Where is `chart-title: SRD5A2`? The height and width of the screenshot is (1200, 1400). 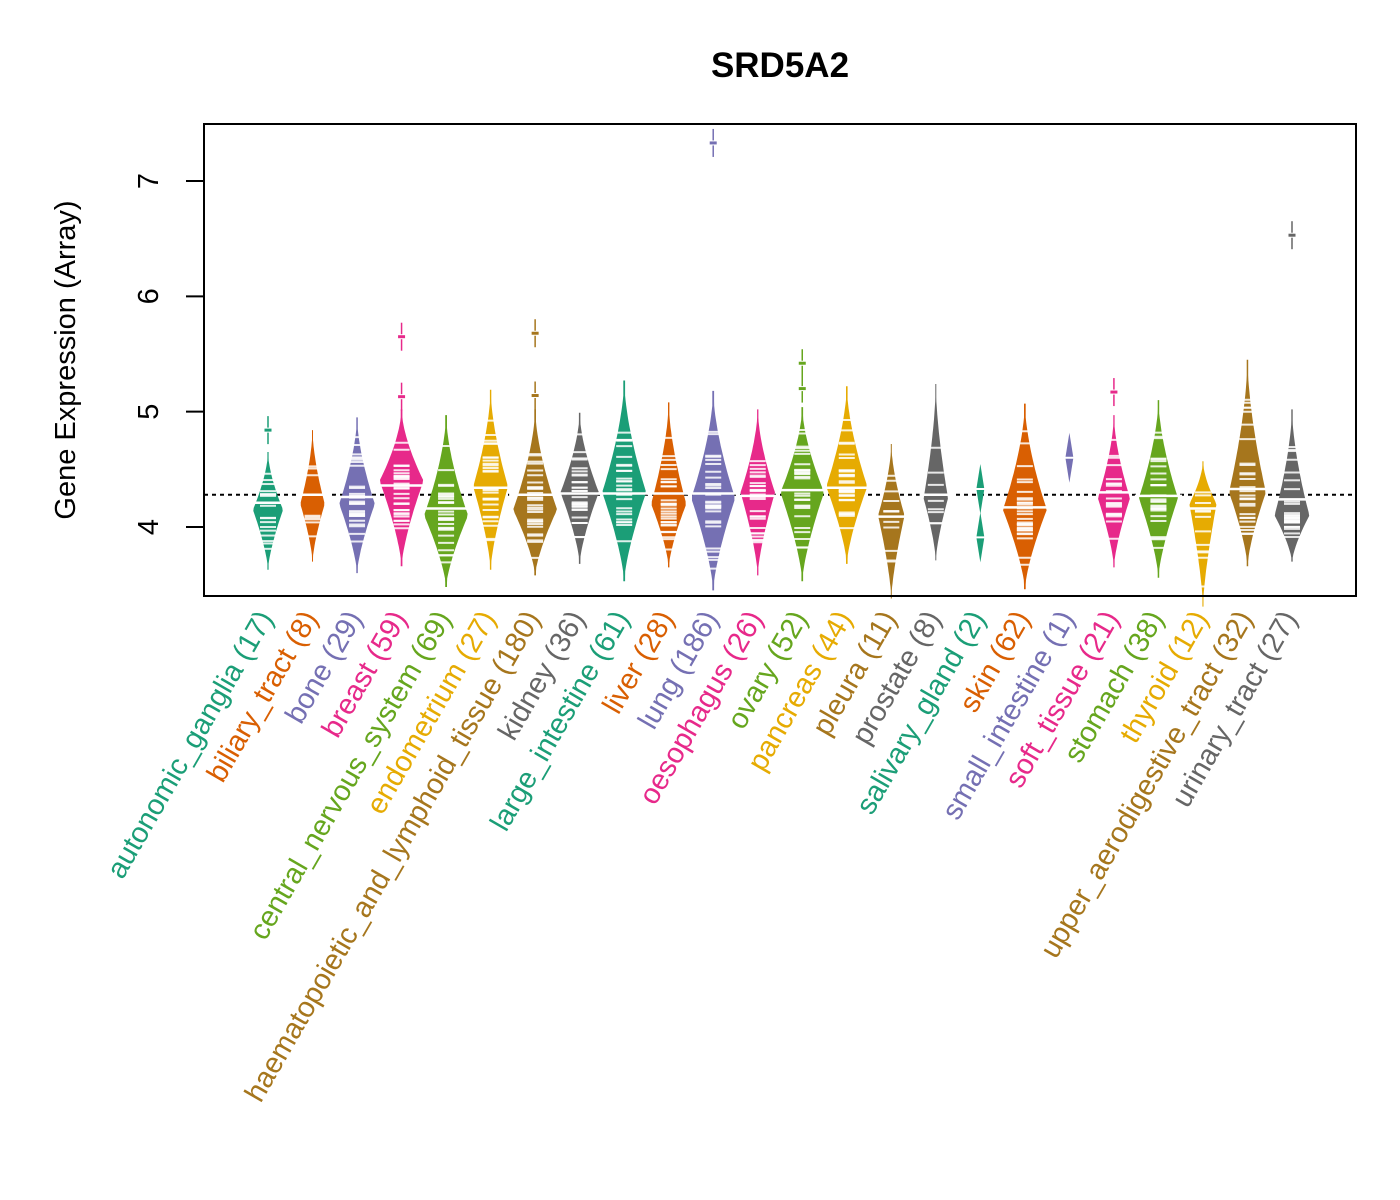 chart-title: SRD5A2 is located at coordinates (780, 65).